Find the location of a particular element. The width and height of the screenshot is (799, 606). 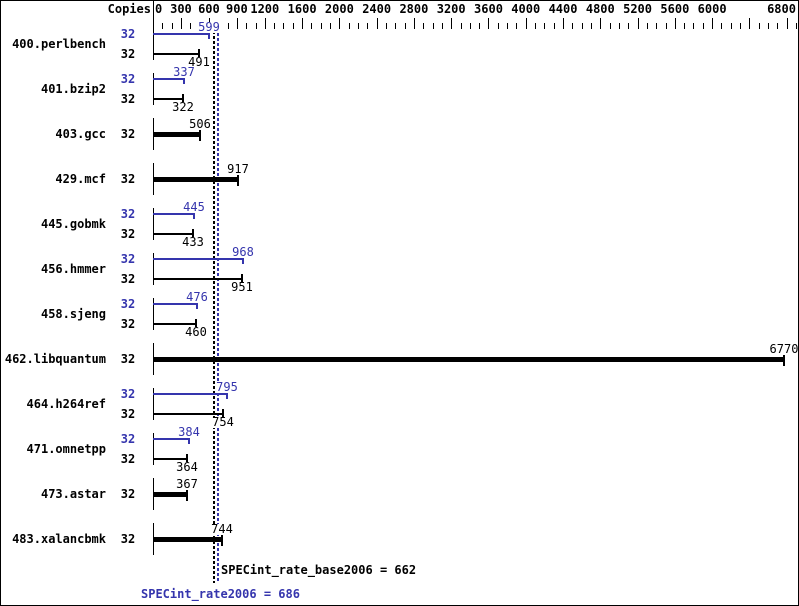

single-value-label: 367 is located at coordinates (187, 484).